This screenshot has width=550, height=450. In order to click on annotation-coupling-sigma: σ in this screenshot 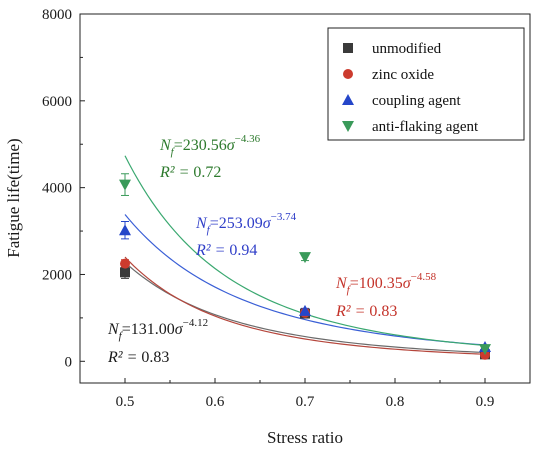, I will do `click(267, 223)`.